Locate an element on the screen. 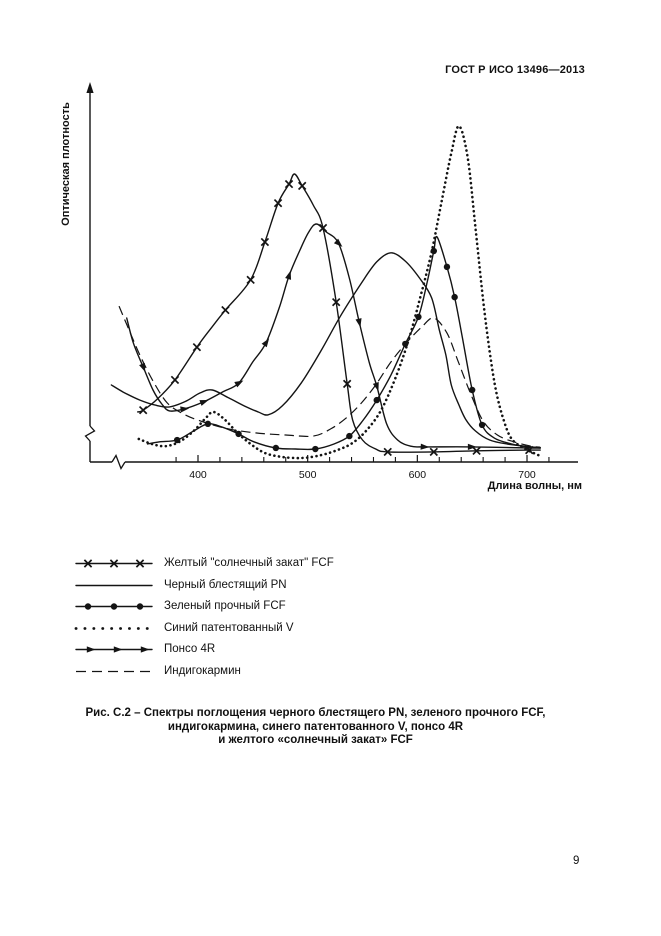 This screenshot has width=661, height=936. y-axis-title: Оптическая плотность is located at coordinates (66, 164).